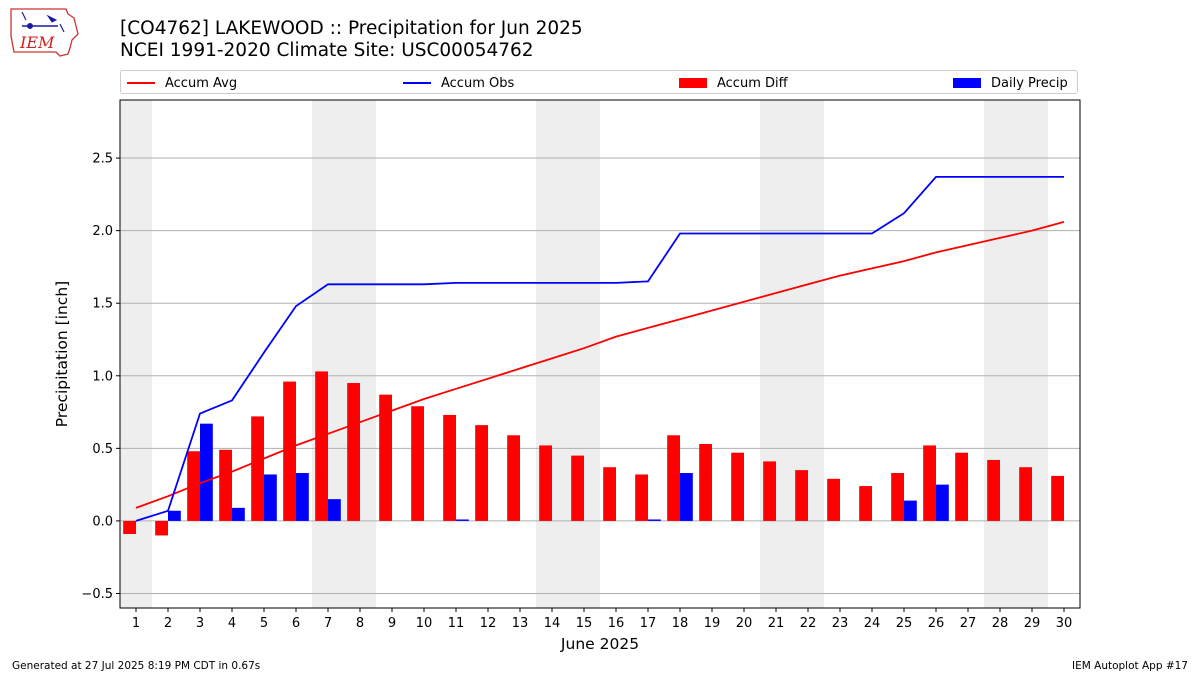 The height and width of the screenshot is (675, 1200). Describe the element at coordinates (328, 623) in the screenshot. I see `x-tick-label: 7` at that location.